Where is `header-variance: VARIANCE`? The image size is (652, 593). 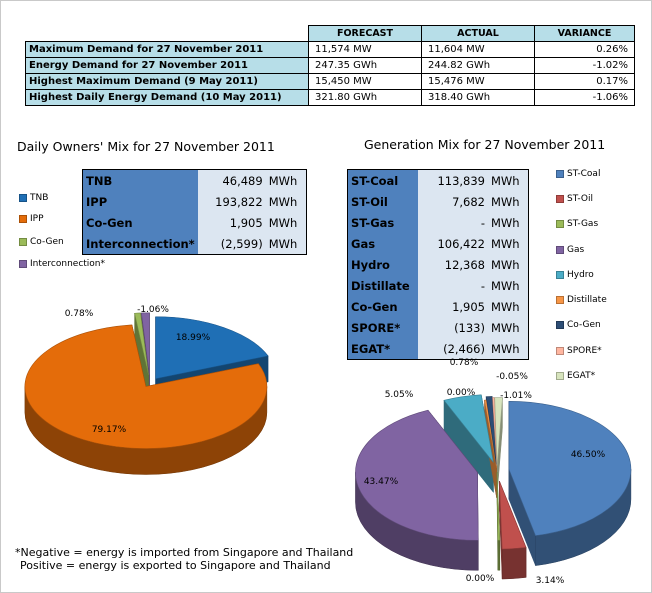 header-variance: VARIANCE is located at coordinates (584, 33).